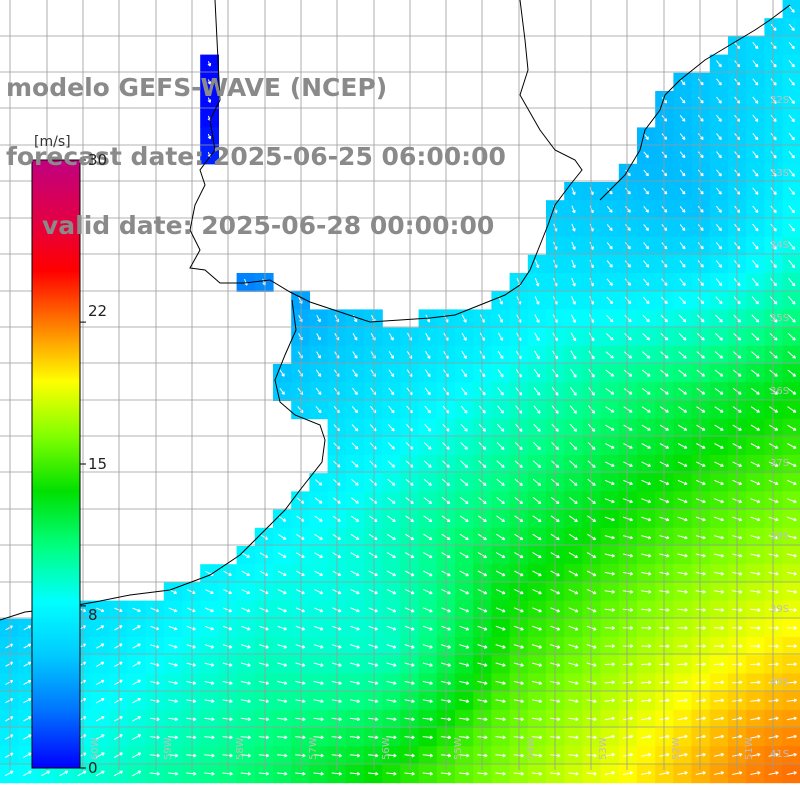  I want to click on colorbar-tick-15: 15, so click(98, 464).